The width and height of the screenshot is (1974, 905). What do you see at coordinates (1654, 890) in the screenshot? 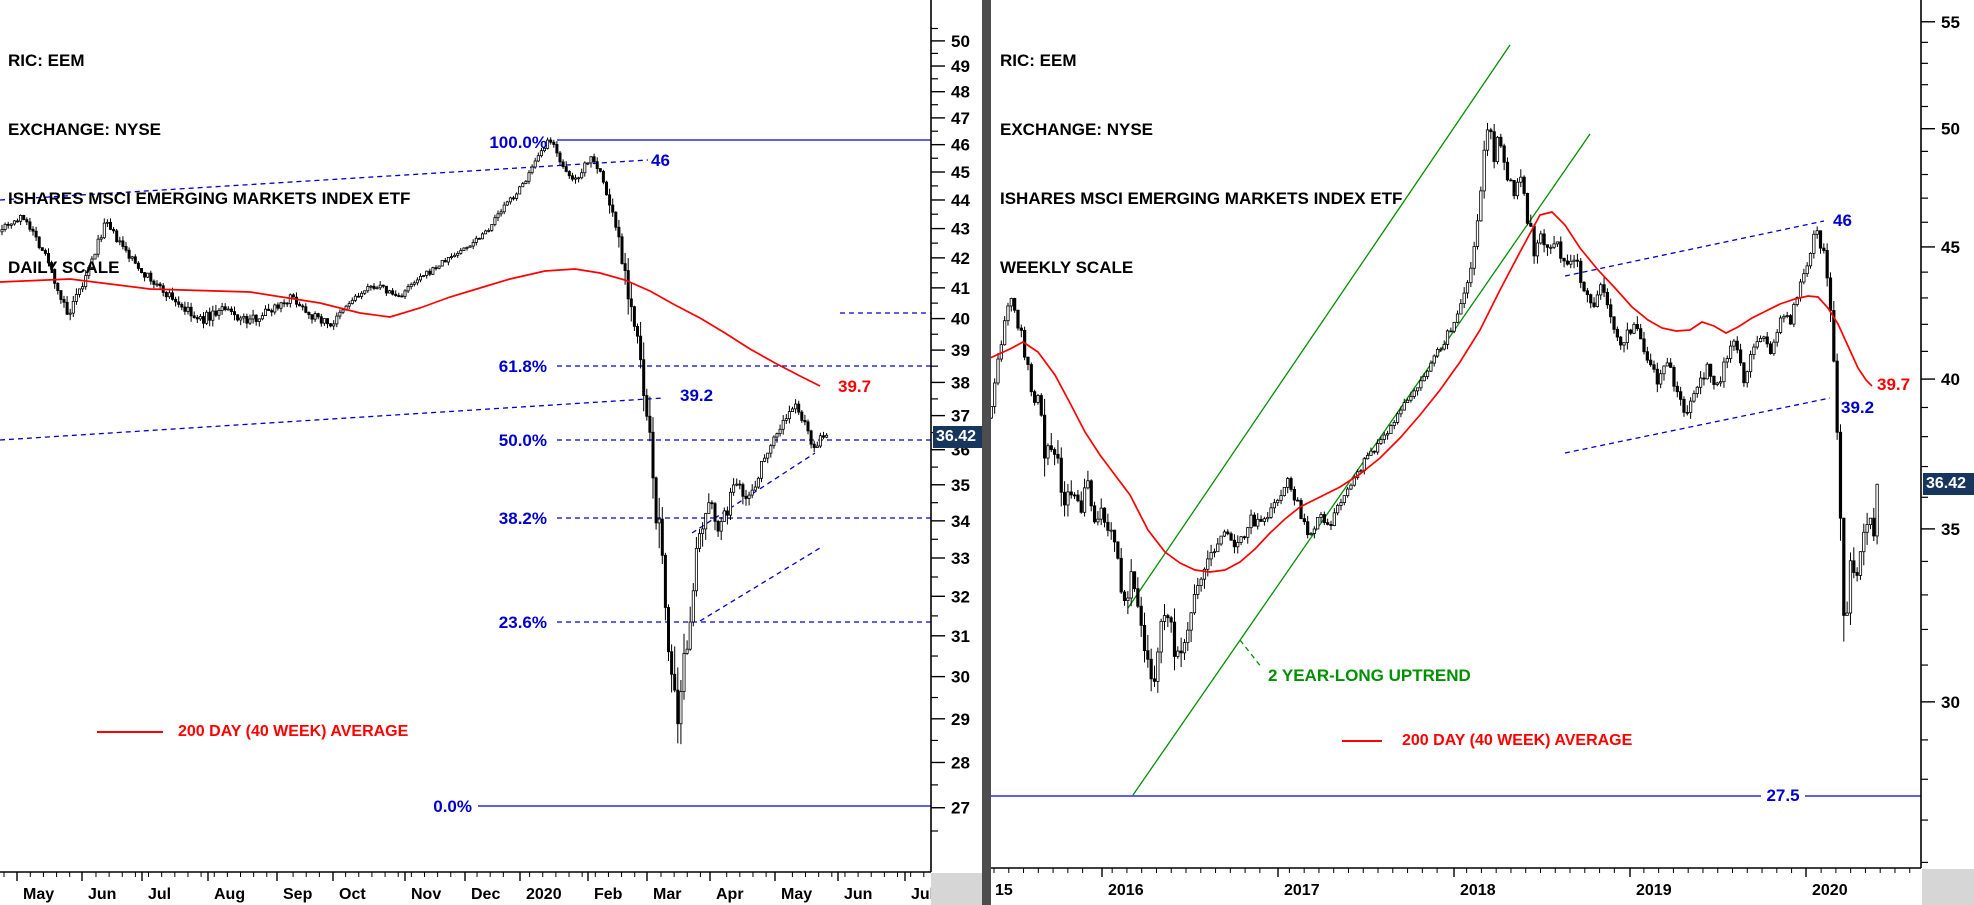
I see `time-axis-label: 2019` at bounding box center [1654, 890].